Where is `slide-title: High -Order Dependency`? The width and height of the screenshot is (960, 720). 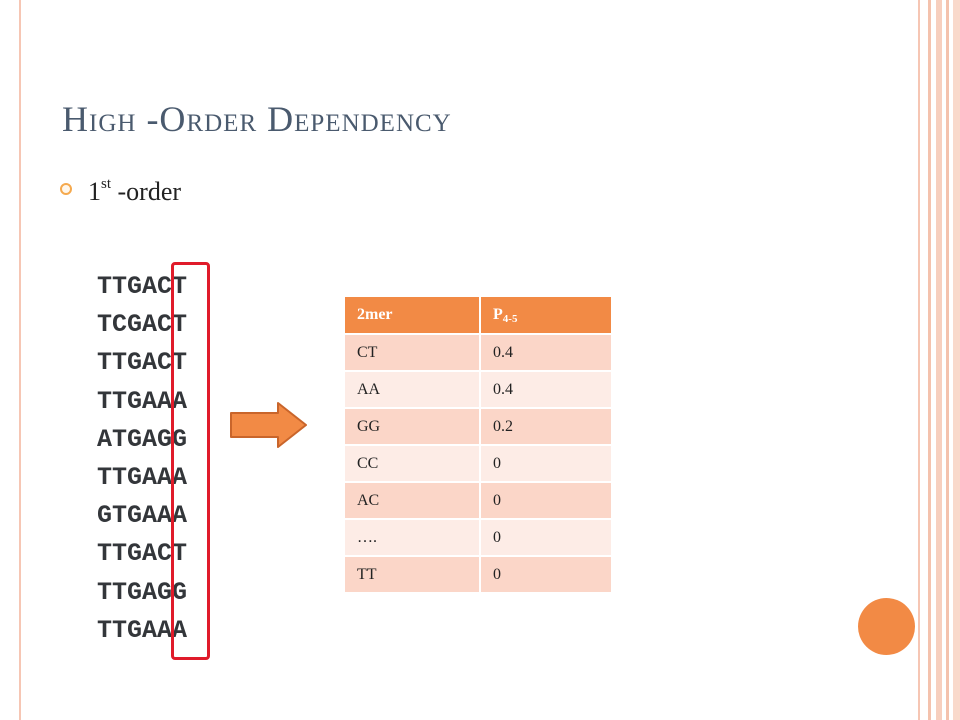
slide-title: High -Order Dependency is located at coordinates (257, 119).